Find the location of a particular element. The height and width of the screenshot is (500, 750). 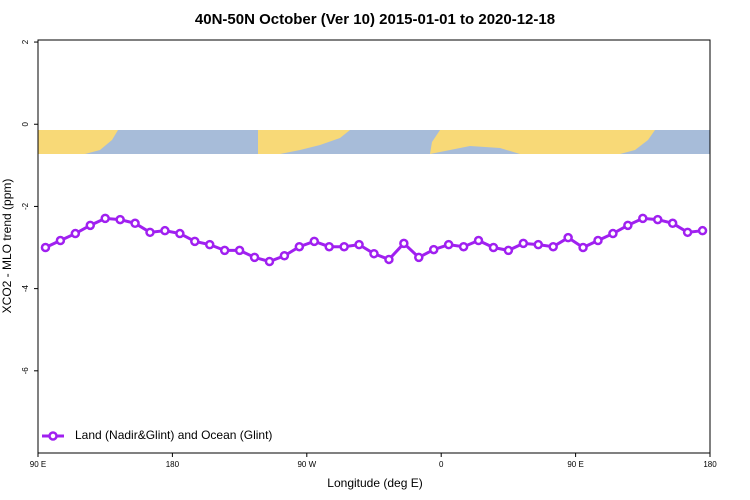

legend-label: Land (Nadir&Glint) and Ocean (Glint) is located at coordinates (173, 435).